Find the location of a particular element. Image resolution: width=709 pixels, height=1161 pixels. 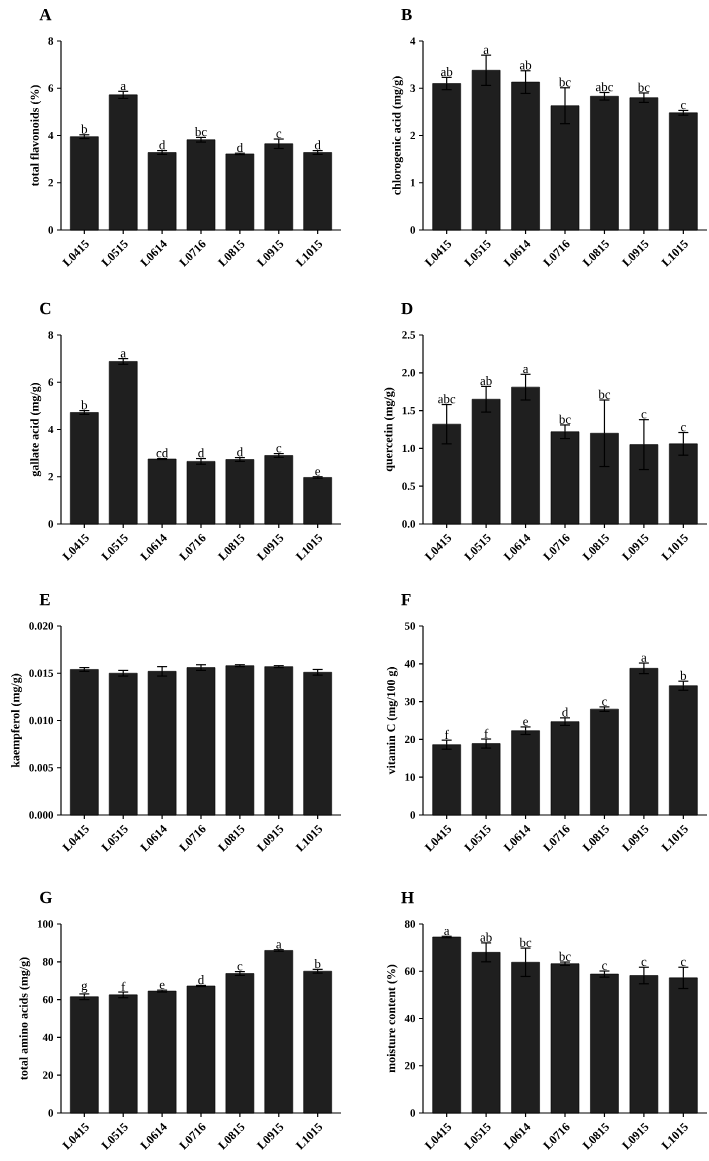

y-axis-title: total amino acids (mg/g) is located at coordinates (25, 1018).